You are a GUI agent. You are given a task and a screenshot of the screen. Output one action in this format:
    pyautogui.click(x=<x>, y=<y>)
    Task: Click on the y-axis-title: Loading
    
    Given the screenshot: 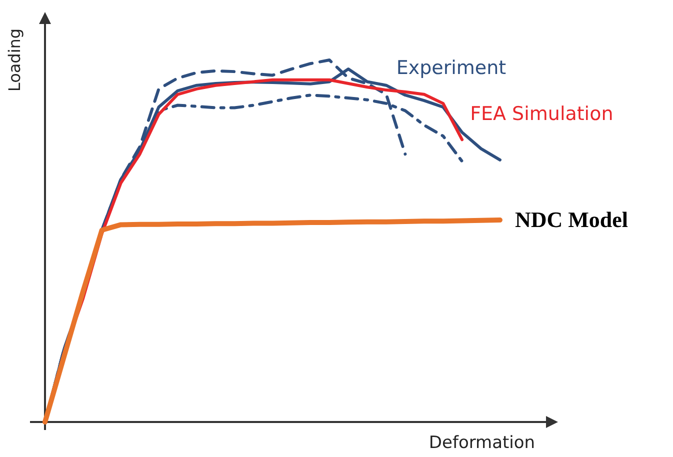 What is the action you would take?
    pyautogui.click(x=14, y=60)
    